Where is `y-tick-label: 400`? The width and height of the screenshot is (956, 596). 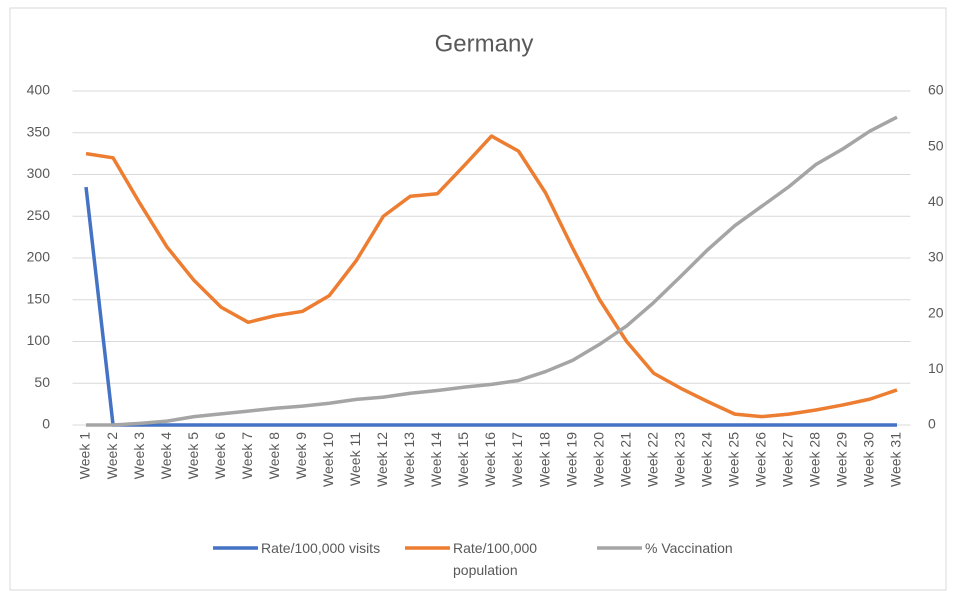
y-tick-label: 400 is located at coordinates (39, 90).